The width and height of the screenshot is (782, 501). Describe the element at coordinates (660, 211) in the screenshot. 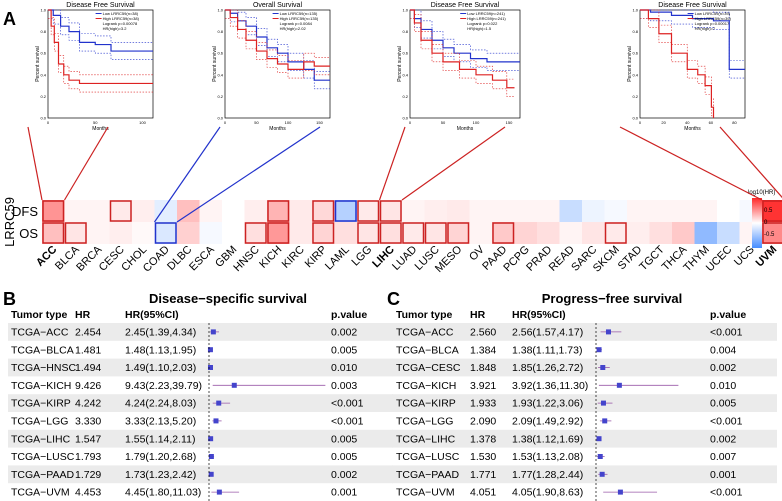

I see `heat-cell-DFS-TGCT` at that location.